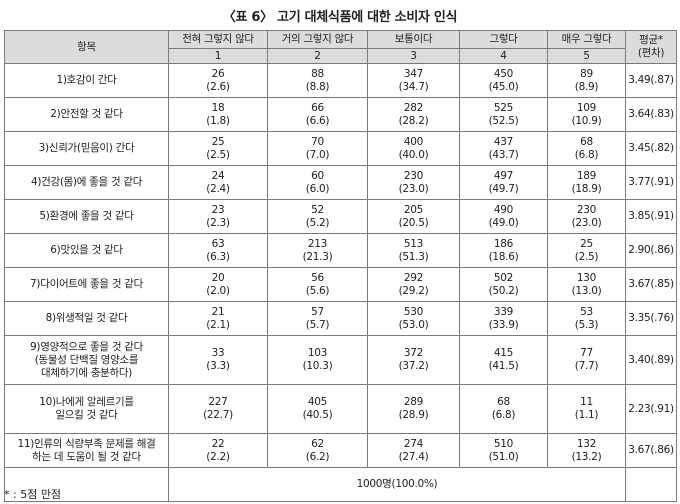 This screenshot has width=680, height=504. I want to click on row-cell: 227 (22.7), so click(218, 409).